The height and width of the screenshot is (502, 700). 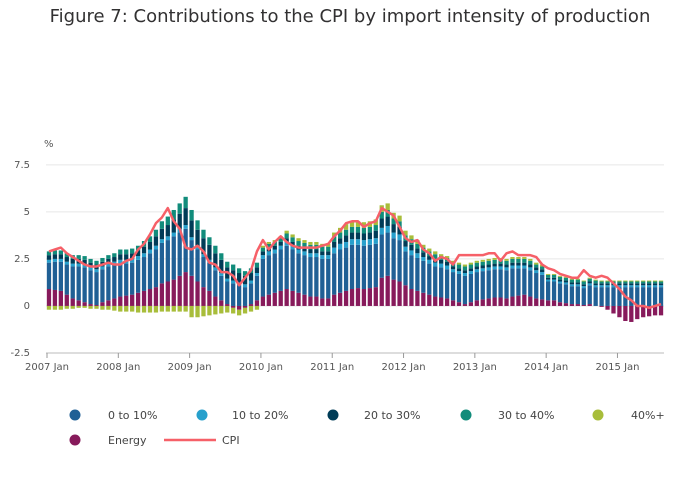 What do you see at coordinates (127, 440) in the screenshot?
I see `legend-label: Energy` at bounding box center [127, 440].